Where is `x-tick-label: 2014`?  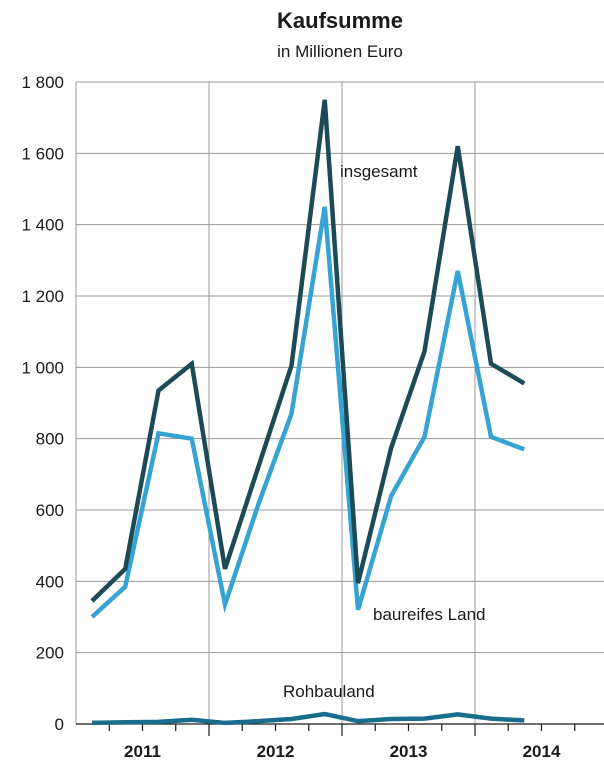
x-tick-label: 2014 is located at coordinates (542, 751).